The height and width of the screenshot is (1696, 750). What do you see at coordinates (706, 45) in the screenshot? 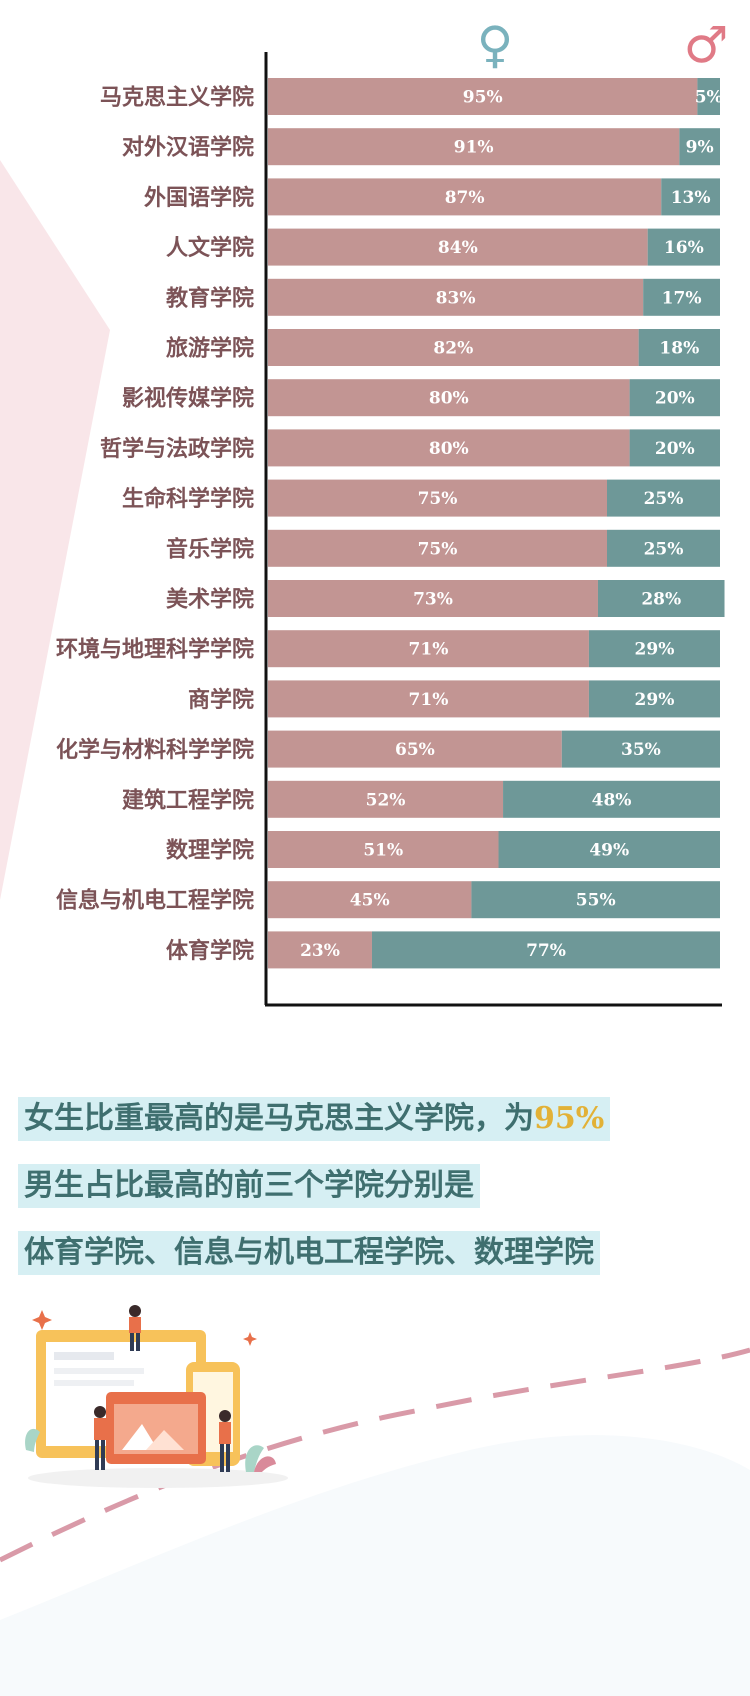
I see `male-symbol-icon: ♂` at bounding box center [706, 45].